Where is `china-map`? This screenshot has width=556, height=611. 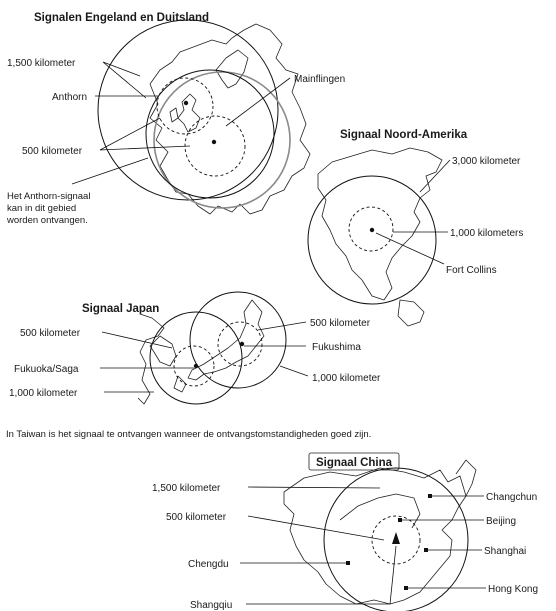
china-map is located at coordinates (375, 536).